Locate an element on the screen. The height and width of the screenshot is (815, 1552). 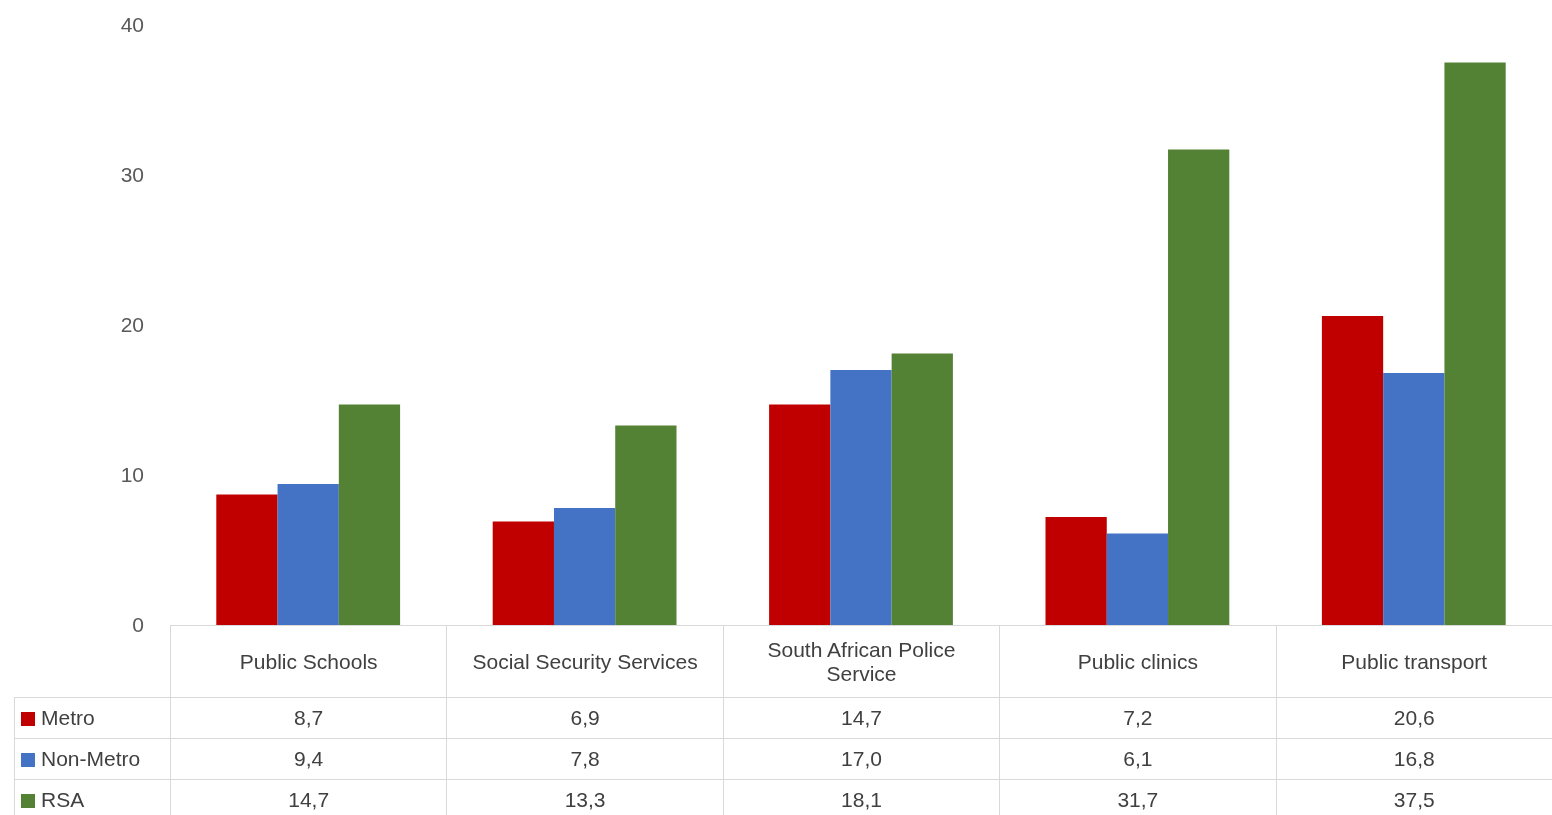
data-label: 20,6 is located at coordinates (1414, 718).